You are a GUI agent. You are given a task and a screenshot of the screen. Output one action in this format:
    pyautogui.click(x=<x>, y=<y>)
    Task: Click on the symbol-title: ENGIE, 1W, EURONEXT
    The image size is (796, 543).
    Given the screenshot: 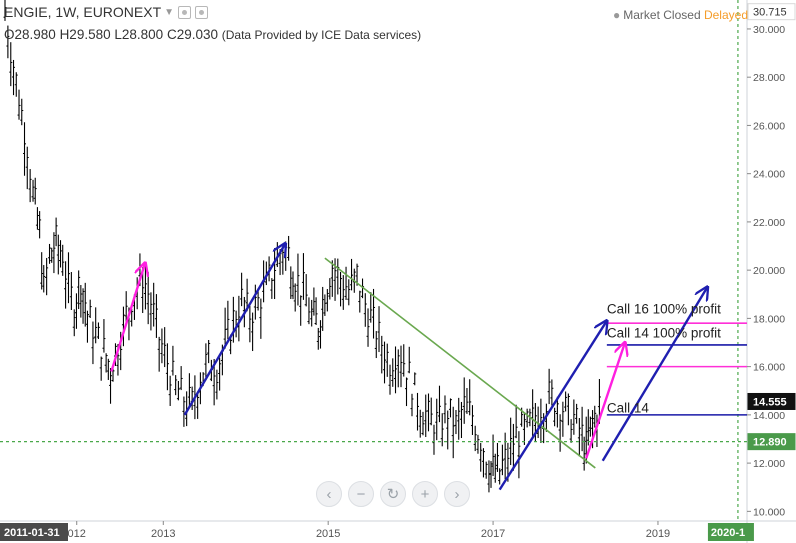 What is the action you would take?
    pyautogui.click(x=83, y=12)
    